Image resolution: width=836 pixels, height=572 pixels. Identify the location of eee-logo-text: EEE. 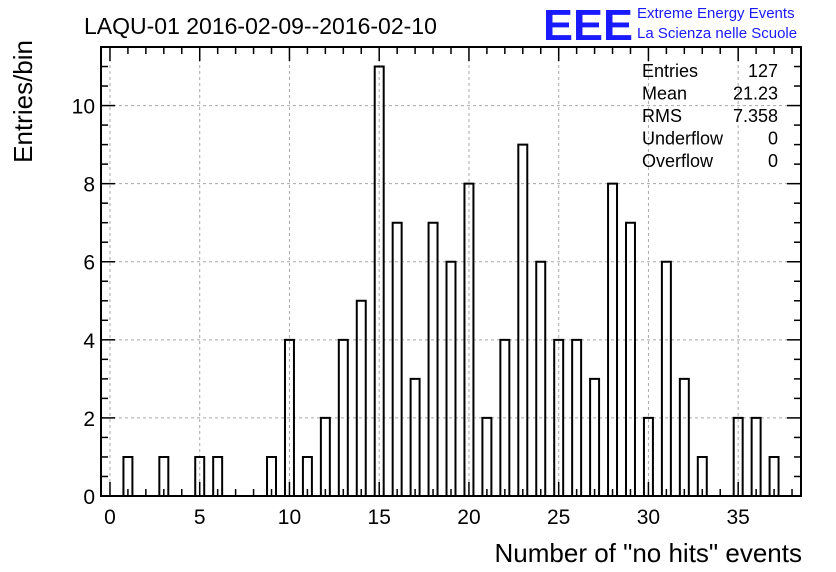
(588, 25).